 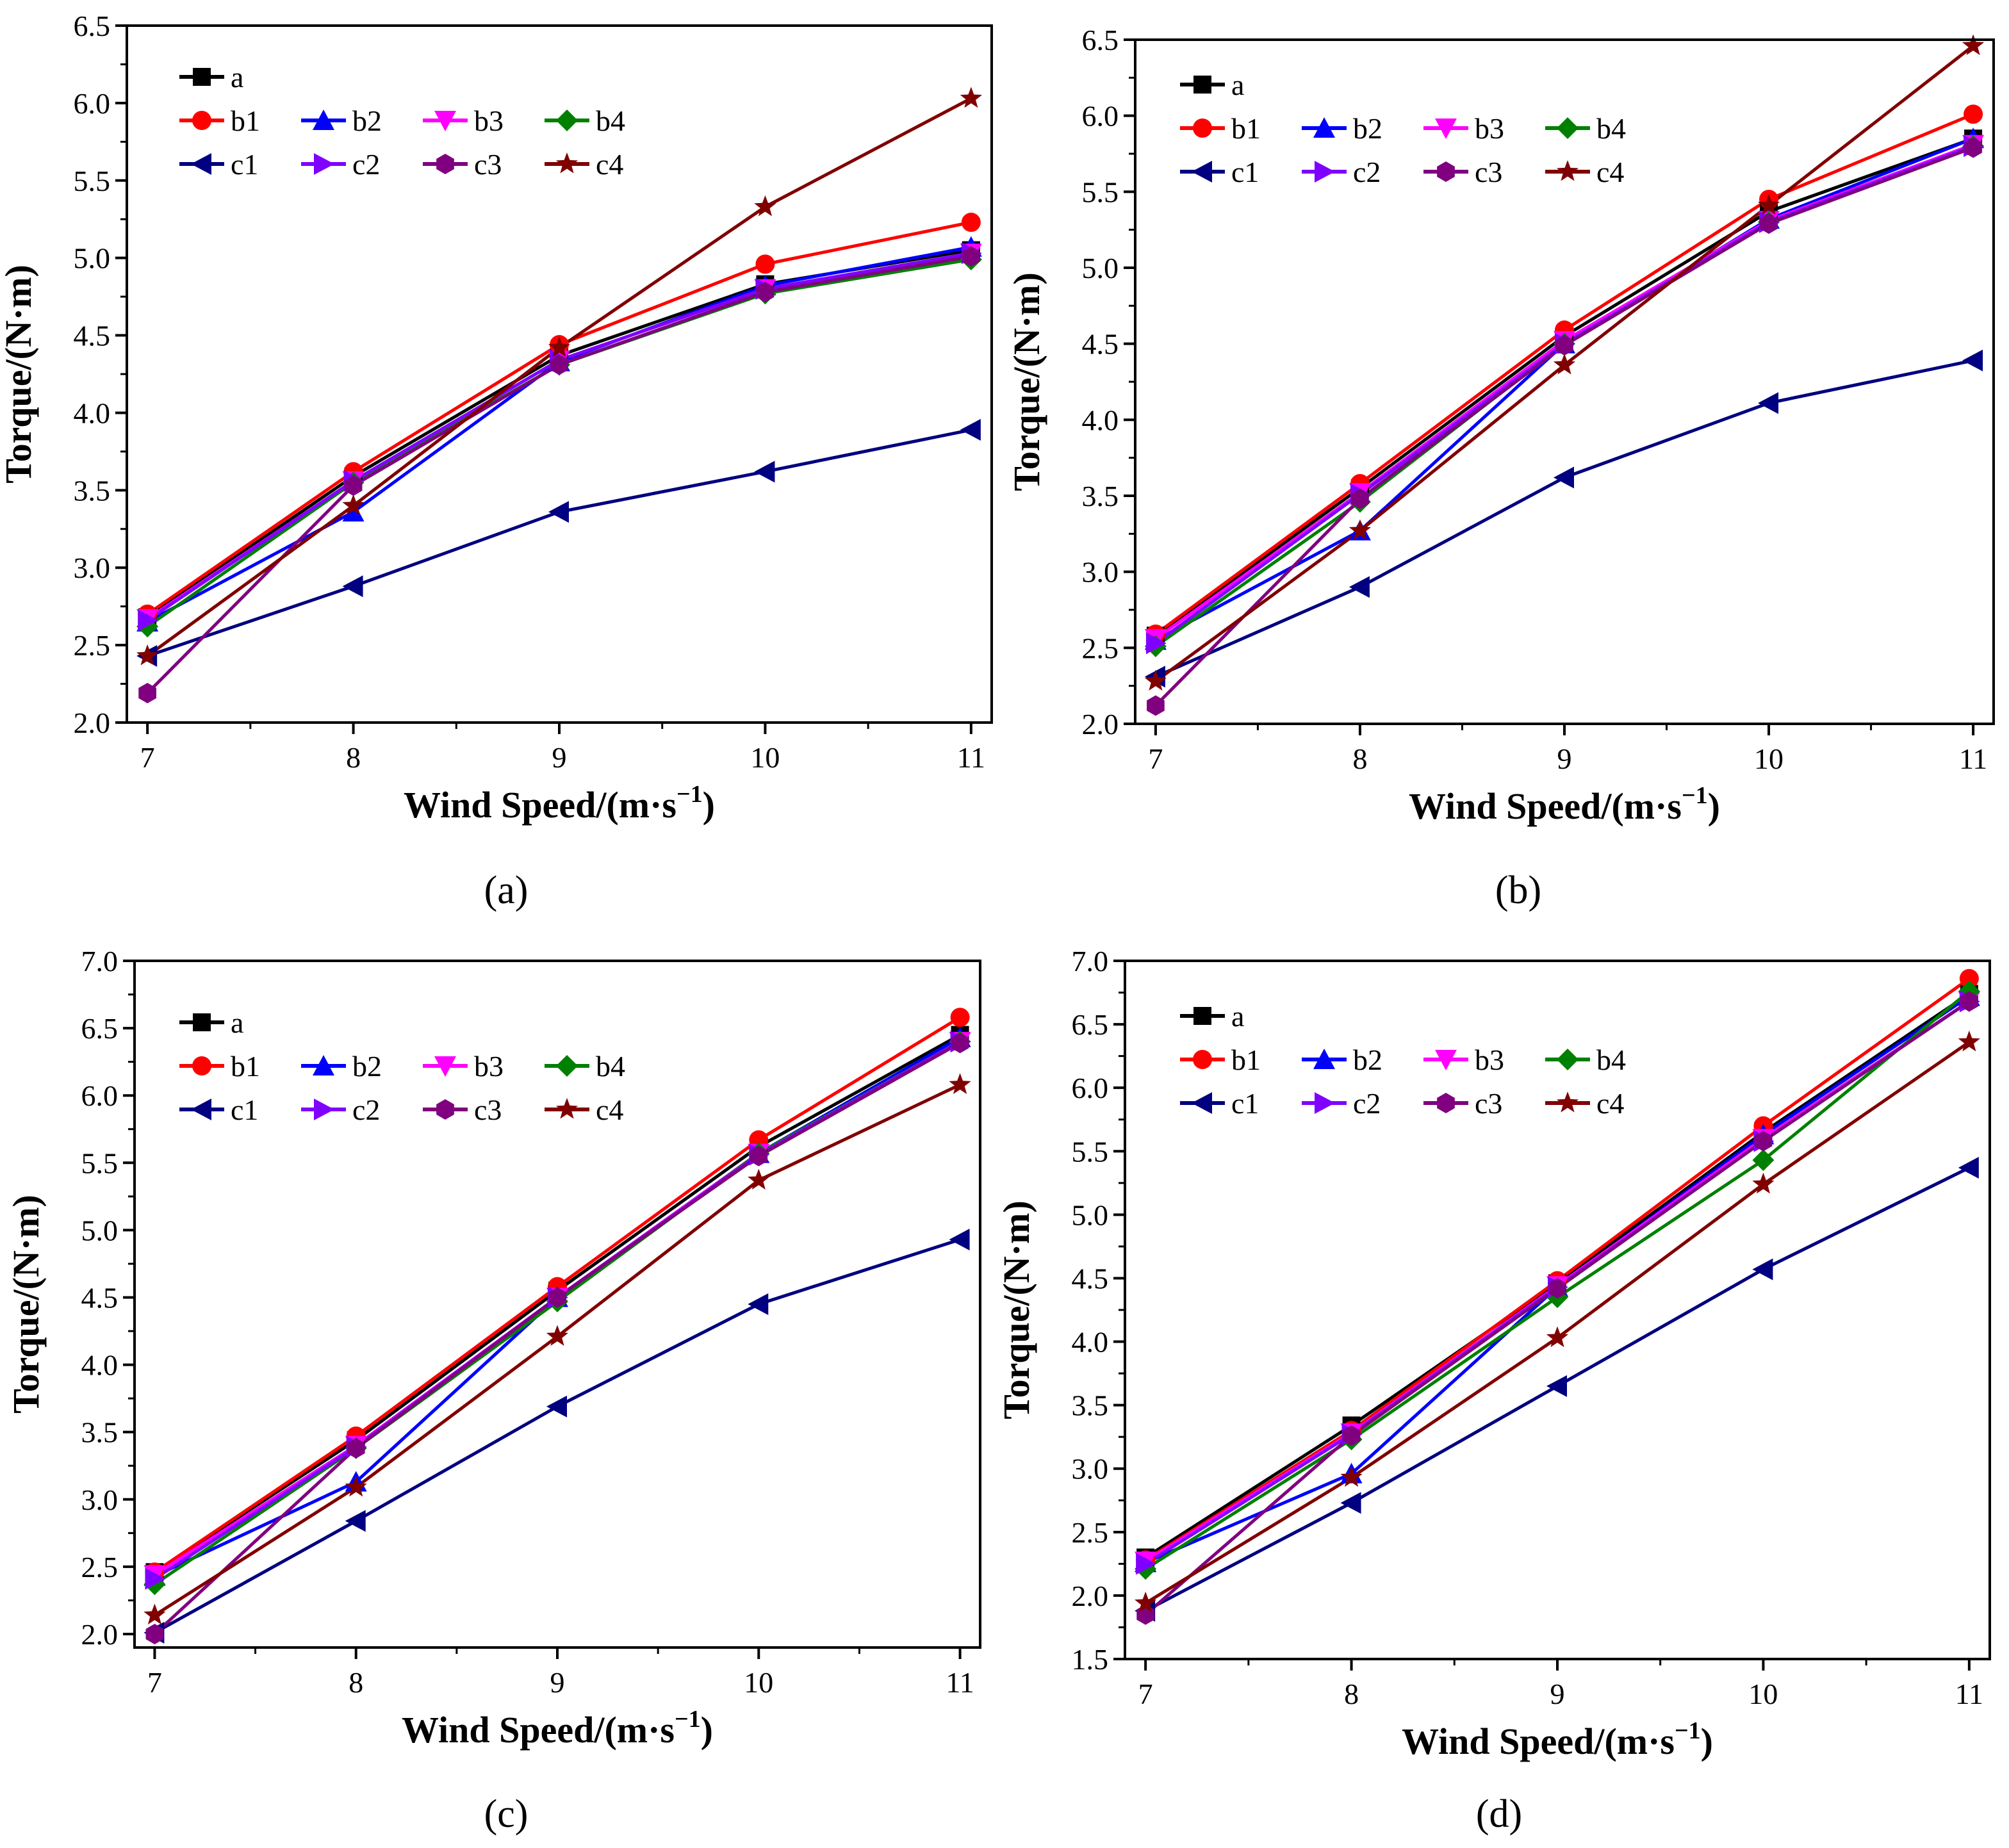 I want to click on y-tick-label: 2.0, so click(x=100, y=1634).